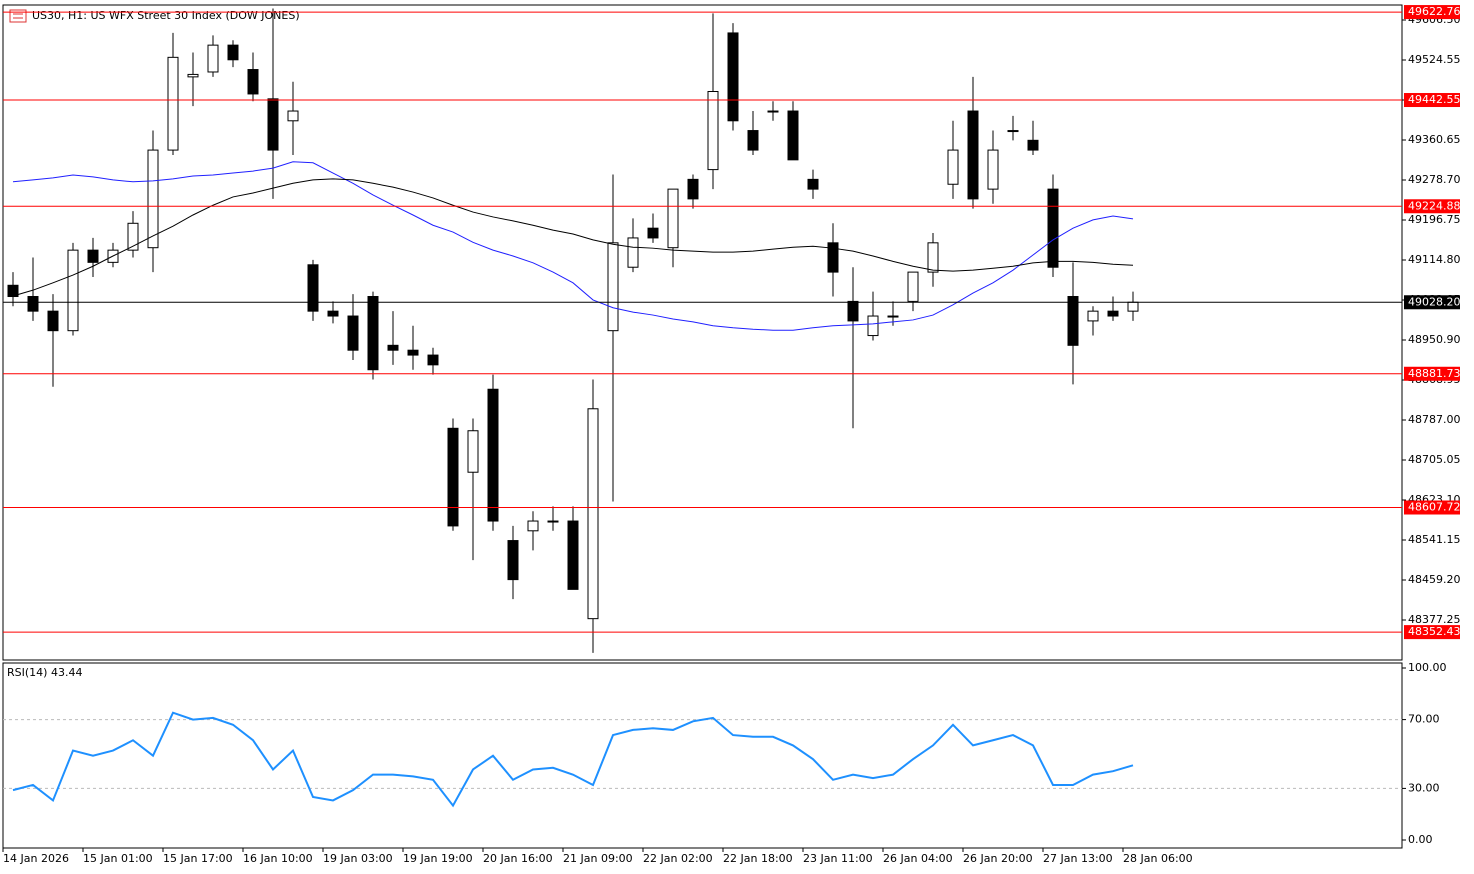  I want to click on level-label: 48607.72, so click(1434, 507).